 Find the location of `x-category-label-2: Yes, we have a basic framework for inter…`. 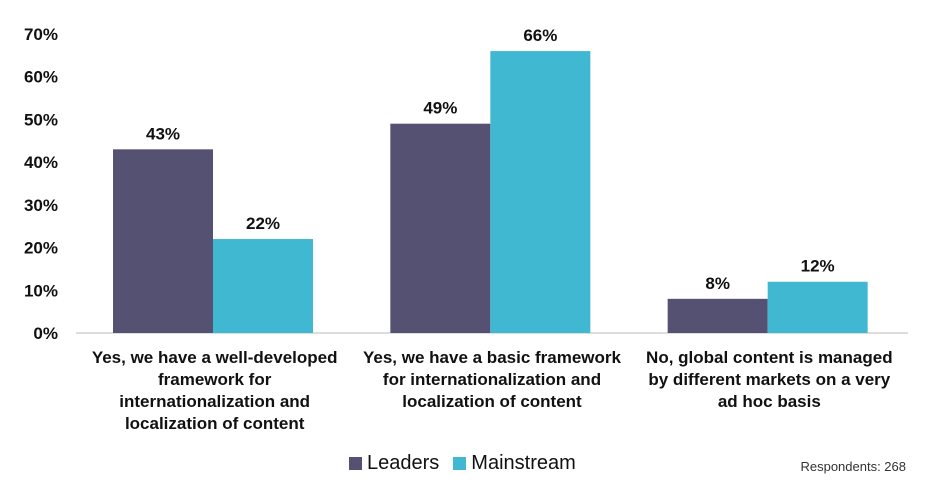

x-category-label-2: Yes, we have a basic framework for inter… is located at coordinates (492, 379).